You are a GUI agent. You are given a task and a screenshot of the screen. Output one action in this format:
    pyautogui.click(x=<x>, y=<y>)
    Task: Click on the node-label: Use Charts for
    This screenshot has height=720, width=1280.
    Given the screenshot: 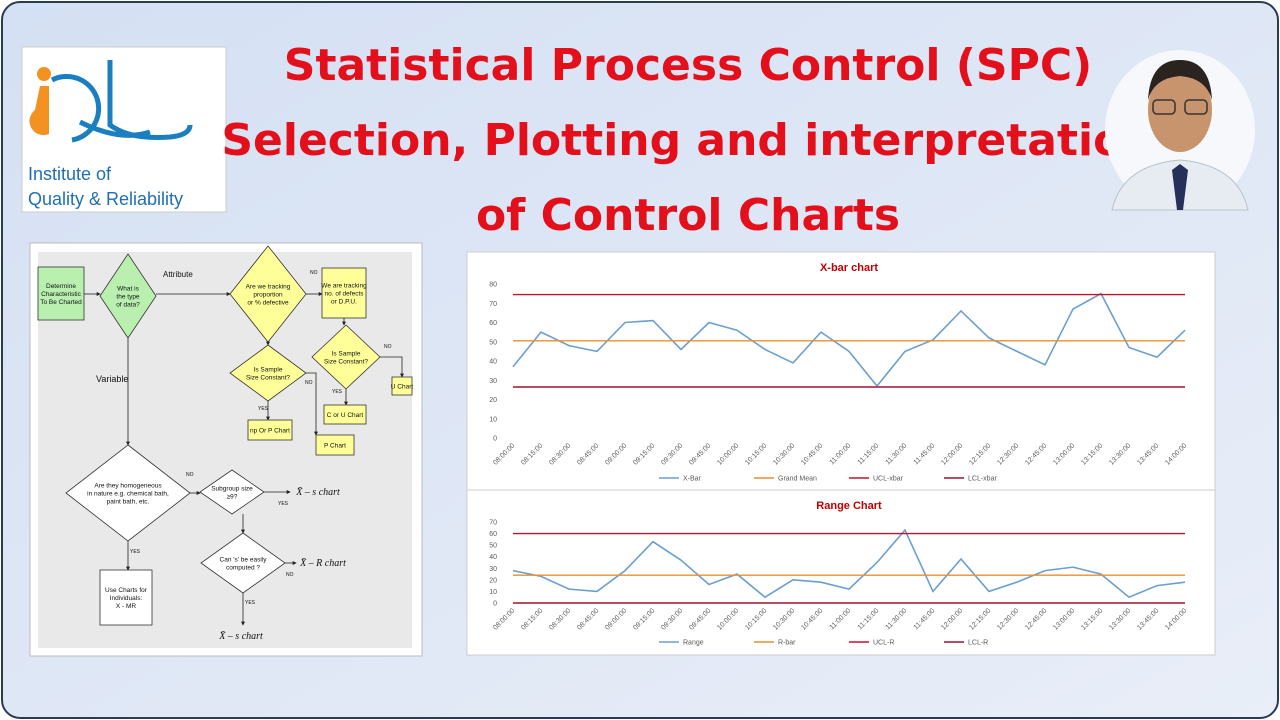 What is the action you would take?
    pyautogui.click(x=126, y=590)
    